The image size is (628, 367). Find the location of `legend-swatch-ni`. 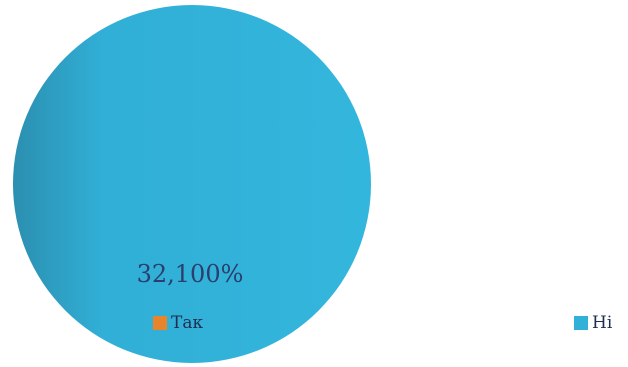

legend-swatch-ni is located at coordinates (581, 323).